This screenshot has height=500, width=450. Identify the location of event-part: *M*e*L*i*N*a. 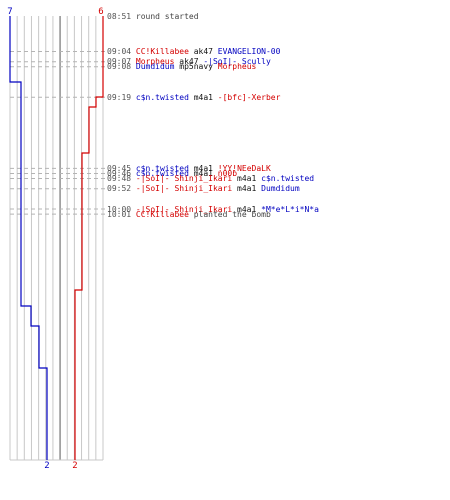
(290, 209).